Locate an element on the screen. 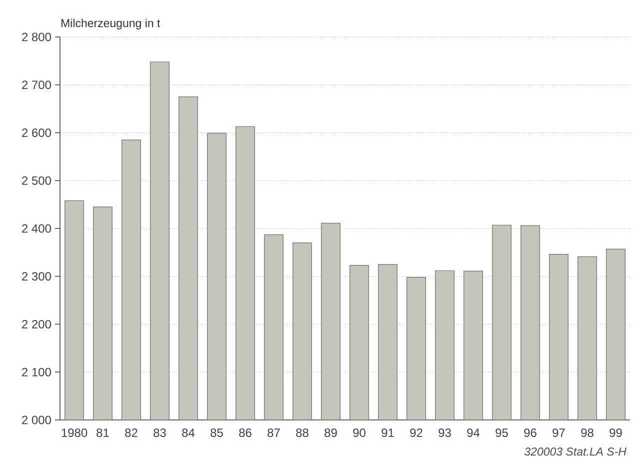 This screenshot has height=466, width=639. y-tick-label: 2 800 is located at coordinates (36, 37).